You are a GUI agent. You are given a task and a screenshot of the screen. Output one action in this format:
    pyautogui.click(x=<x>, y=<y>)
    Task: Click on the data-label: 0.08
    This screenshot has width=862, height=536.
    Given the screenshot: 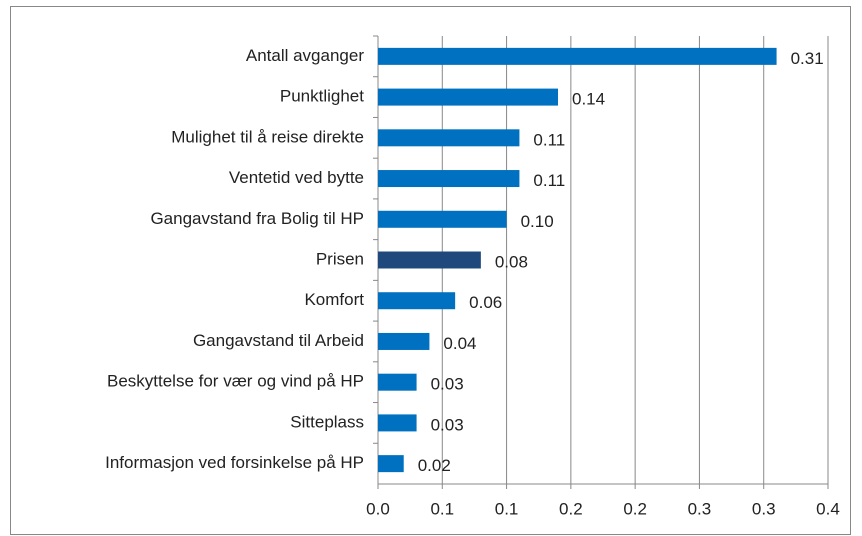 What is the action you would take?
    pyautogui.click(x=511, y=261)
    